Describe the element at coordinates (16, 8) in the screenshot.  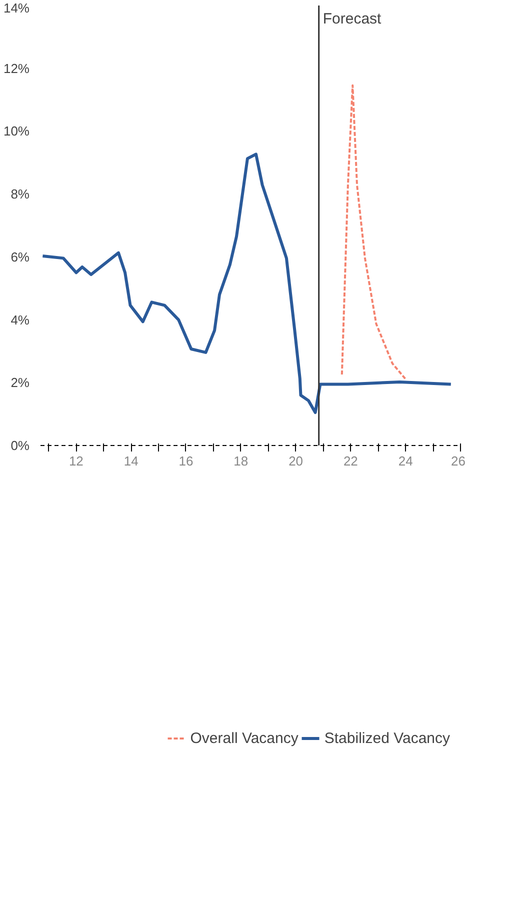
I see `y-tick-label: 14%` at that location.